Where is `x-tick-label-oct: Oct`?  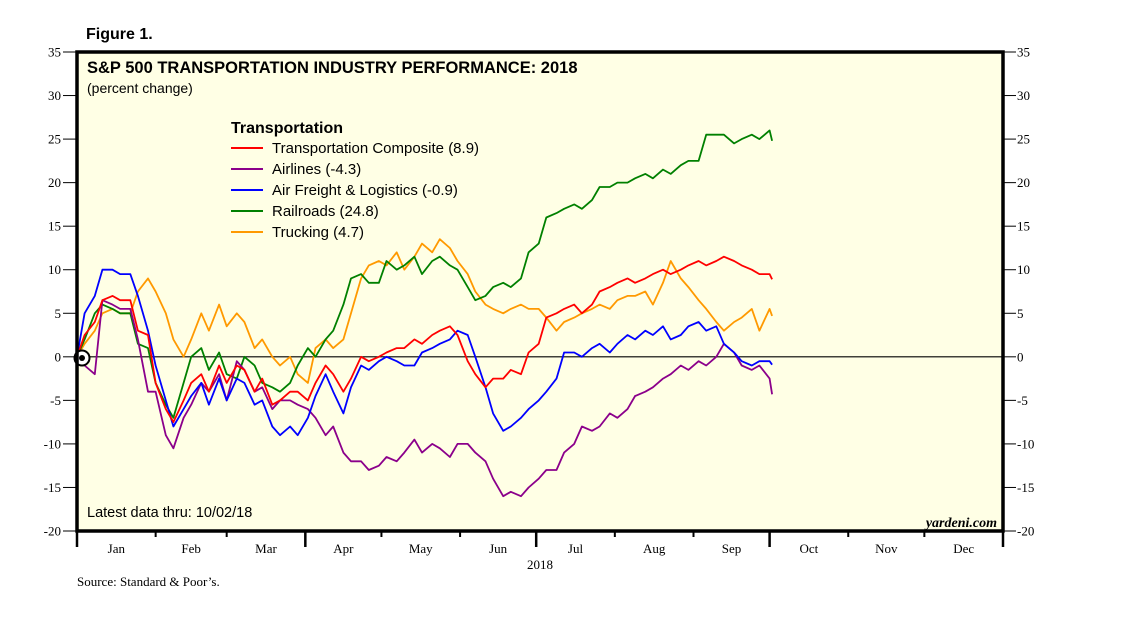 x-tick-label-oct: Oct is located at coordinates (809, 548).